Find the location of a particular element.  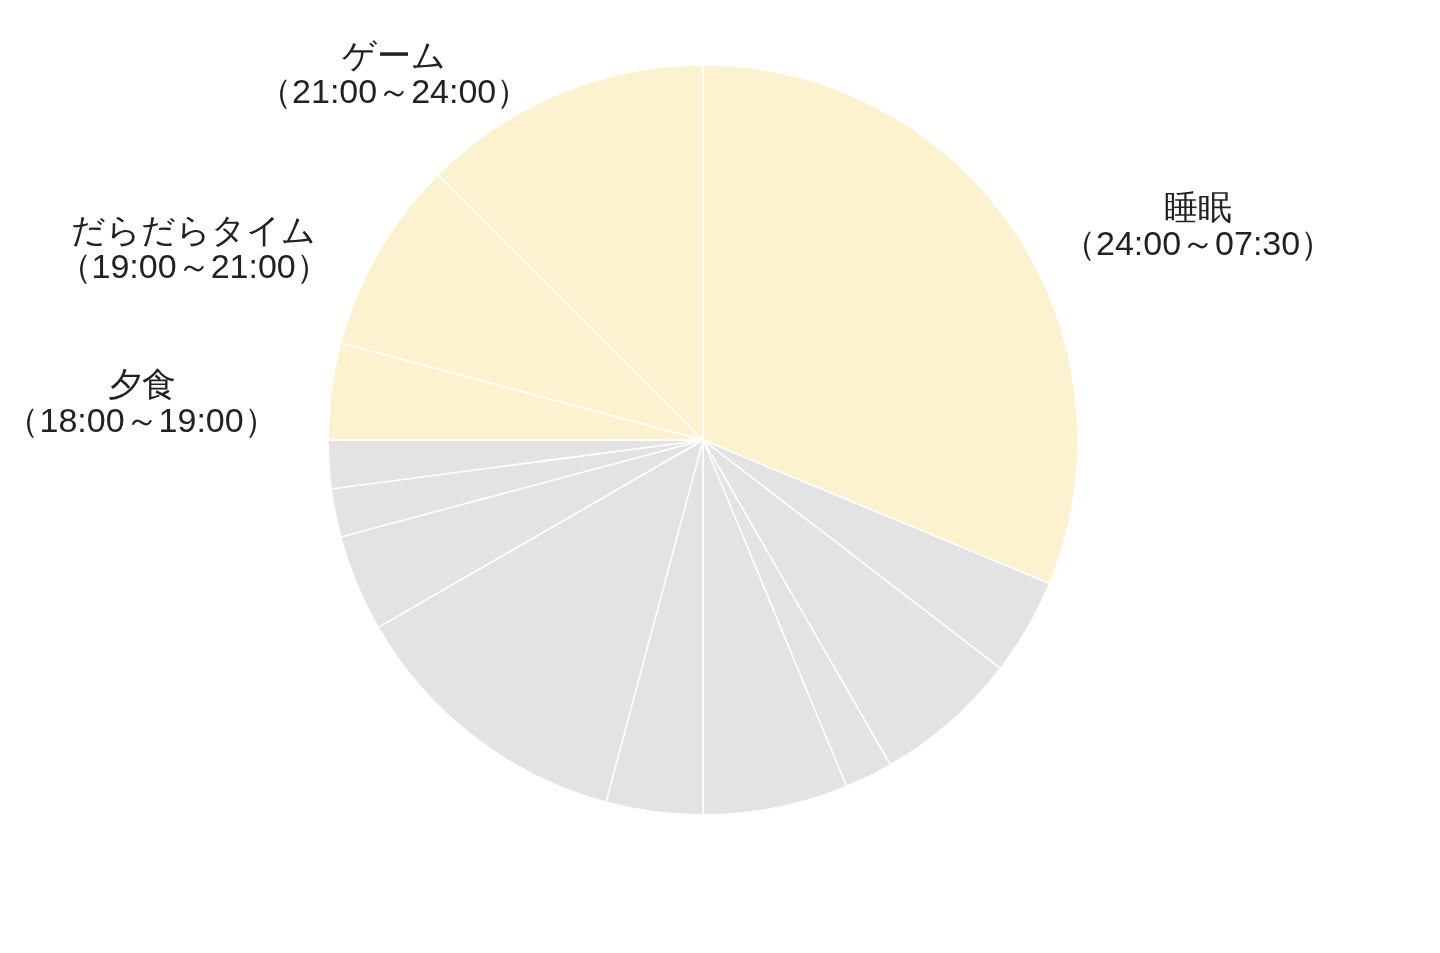

slice-label: 睡眠（24:00～07:30） is located at coordinates (1198, 225).